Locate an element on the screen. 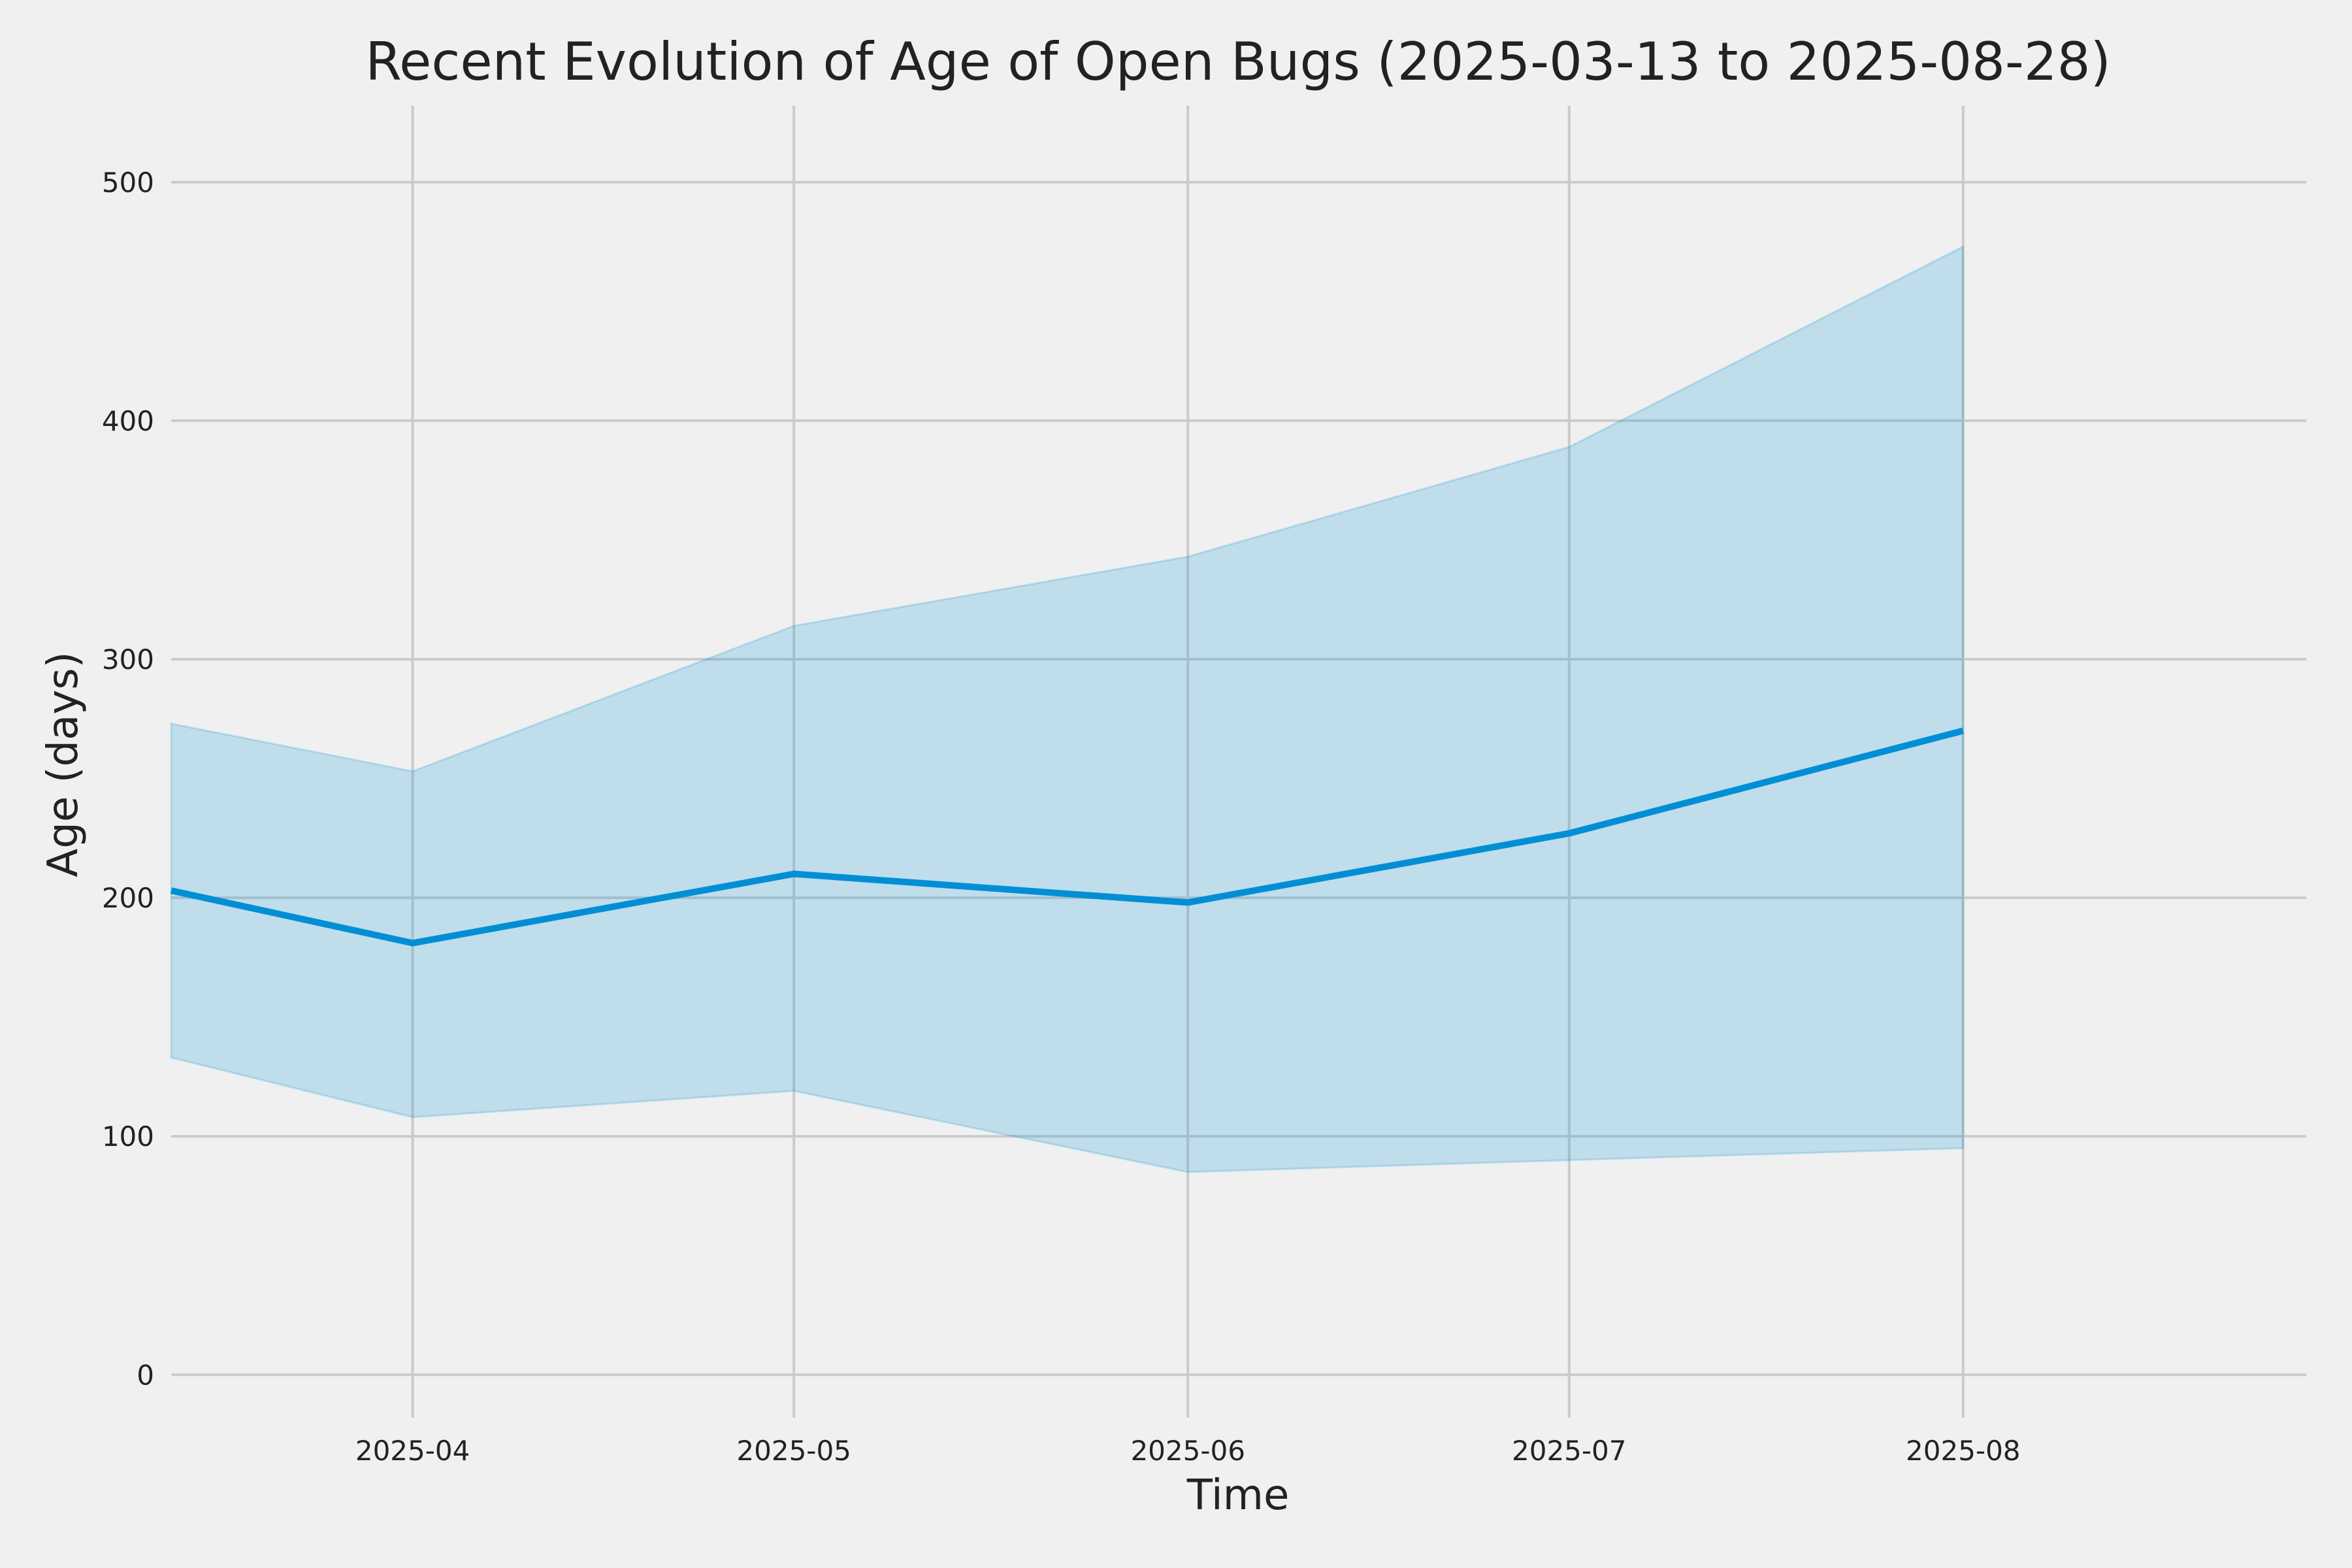 The image size is (2352, 1568). x-tick-labels: 2025-04 2025-05 2025-06 2025-07 2025-08 is located at coordinates (1188, 1451).